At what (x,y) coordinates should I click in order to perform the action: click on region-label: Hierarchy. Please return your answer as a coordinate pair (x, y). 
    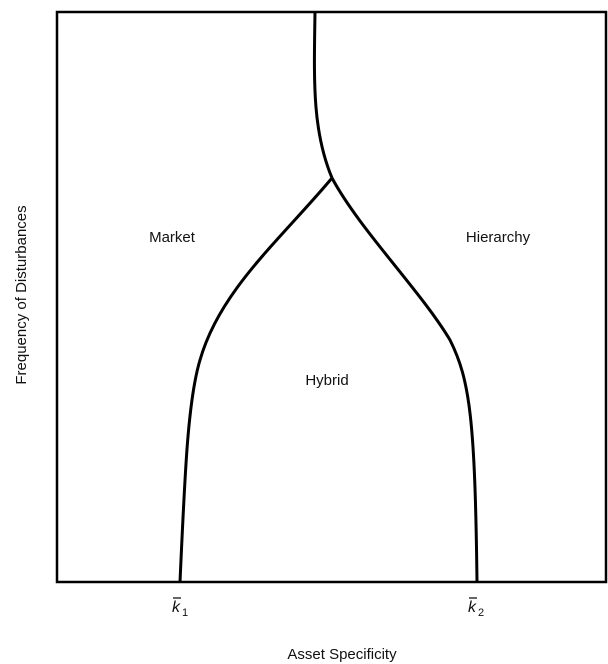
    Looking at the image, I should click on (498, 237).